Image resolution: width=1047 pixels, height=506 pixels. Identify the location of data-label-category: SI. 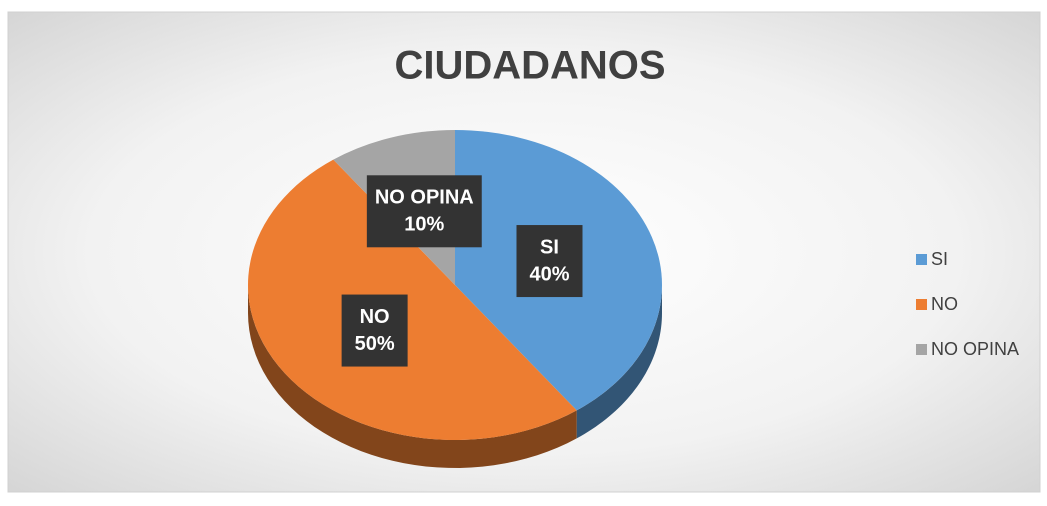
(549, 247).